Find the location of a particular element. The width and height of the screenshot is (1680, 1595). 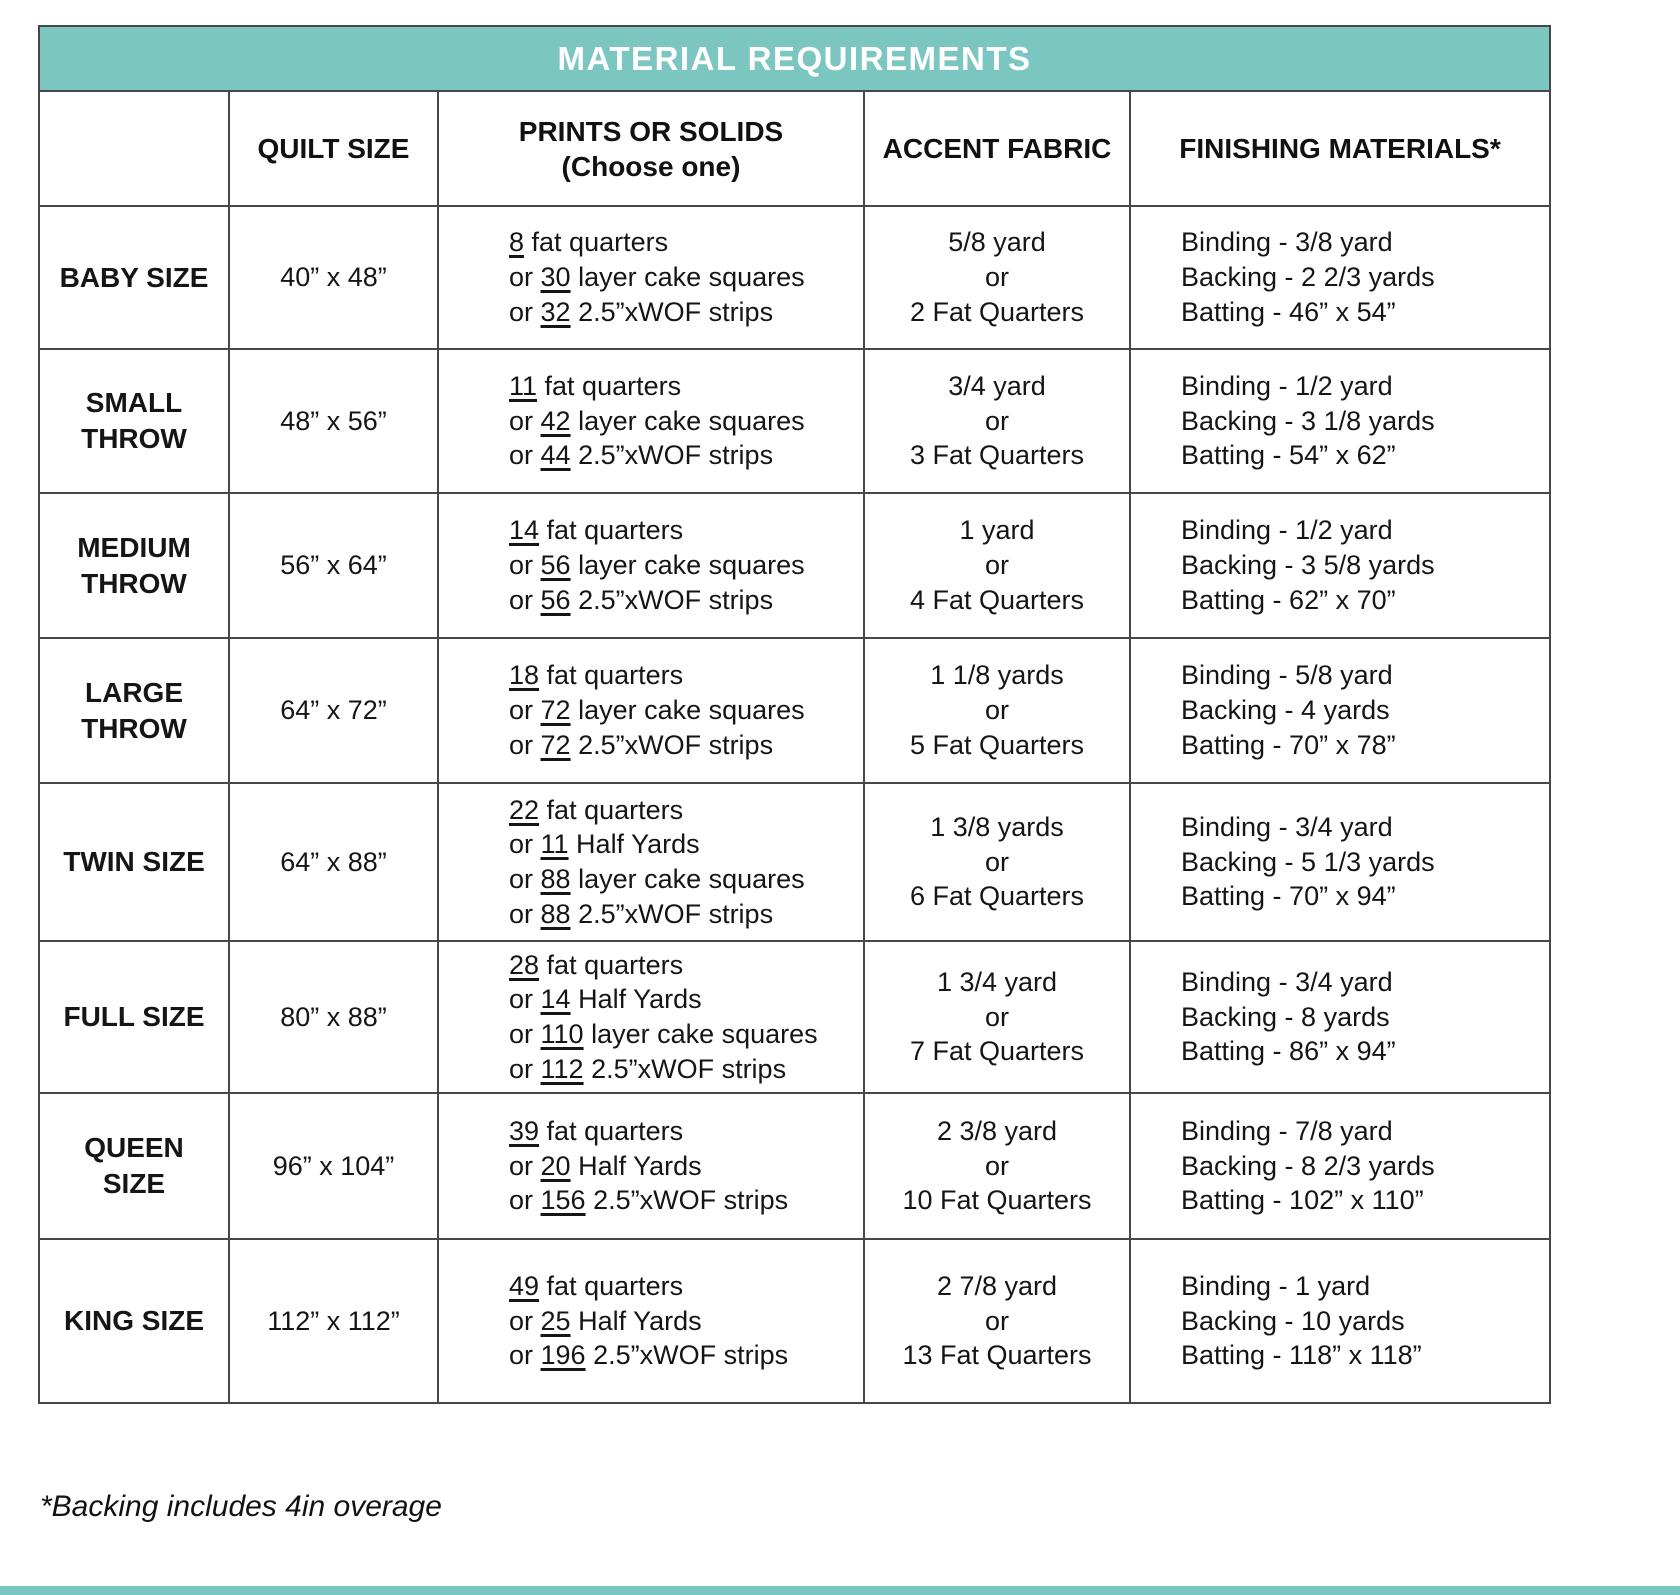

finishing-line: Batting - 54” x 62” is located at coordinates (1288, 455).